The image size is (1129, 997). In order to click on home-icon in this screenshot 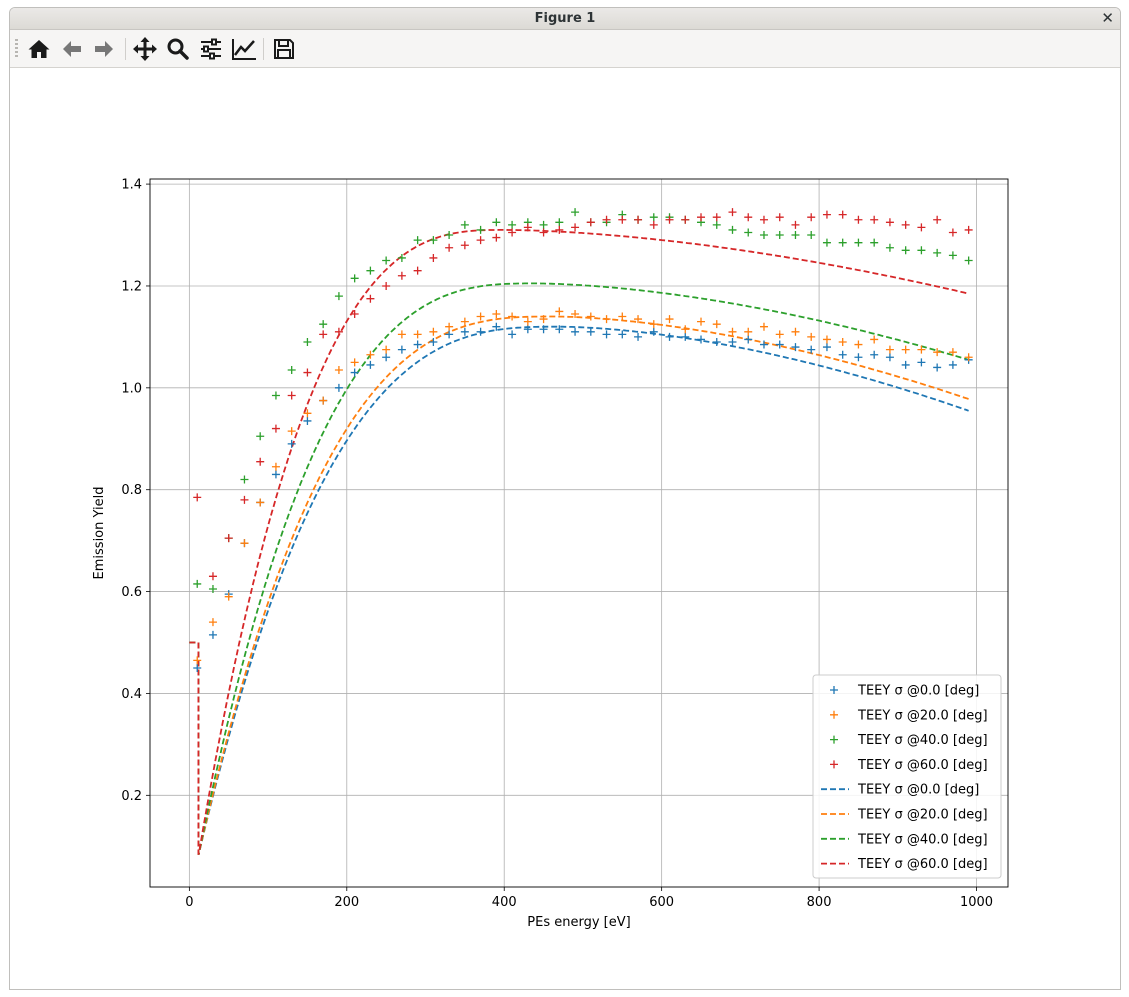, I will do `click(39, 49)`.